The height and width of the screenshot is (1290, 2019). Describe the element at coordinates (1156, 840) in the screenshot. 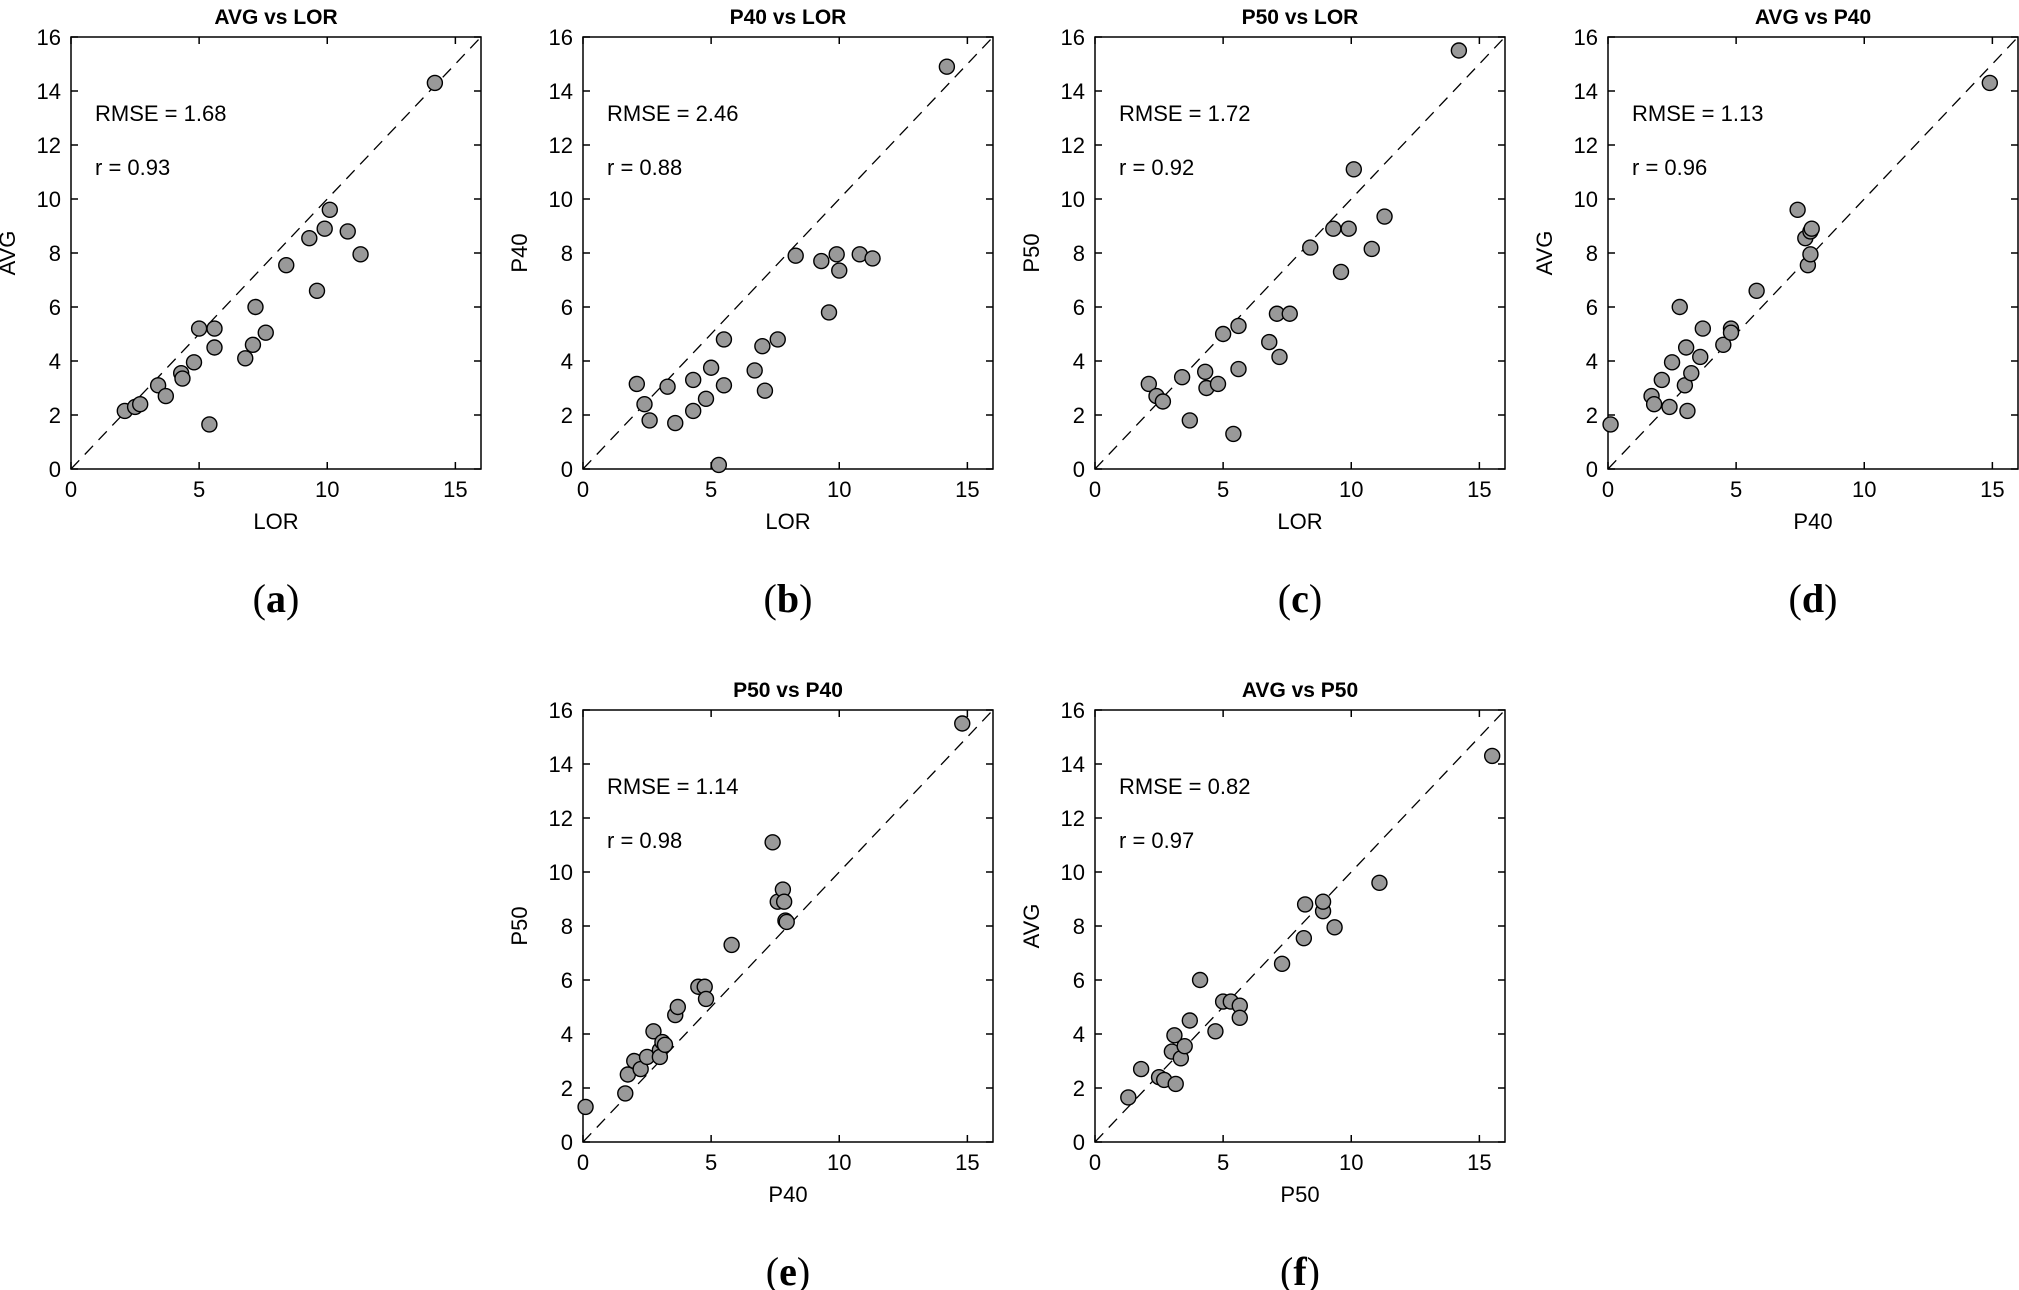

I see `r-annotation: r = 0.97` at that location.